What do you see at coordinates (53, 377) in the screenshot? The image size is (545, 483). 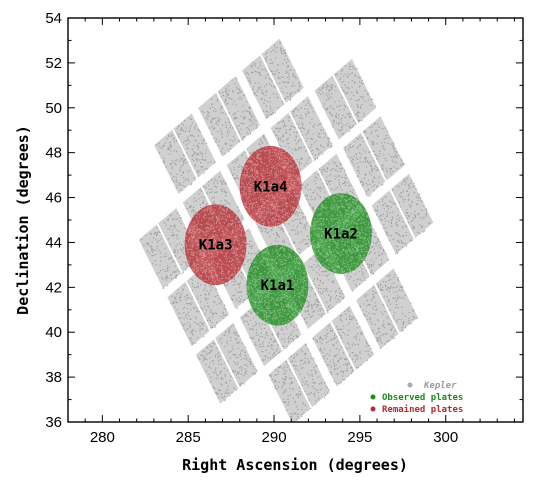 I see `y-tick-label: 38` at bounding box center [53, 377].